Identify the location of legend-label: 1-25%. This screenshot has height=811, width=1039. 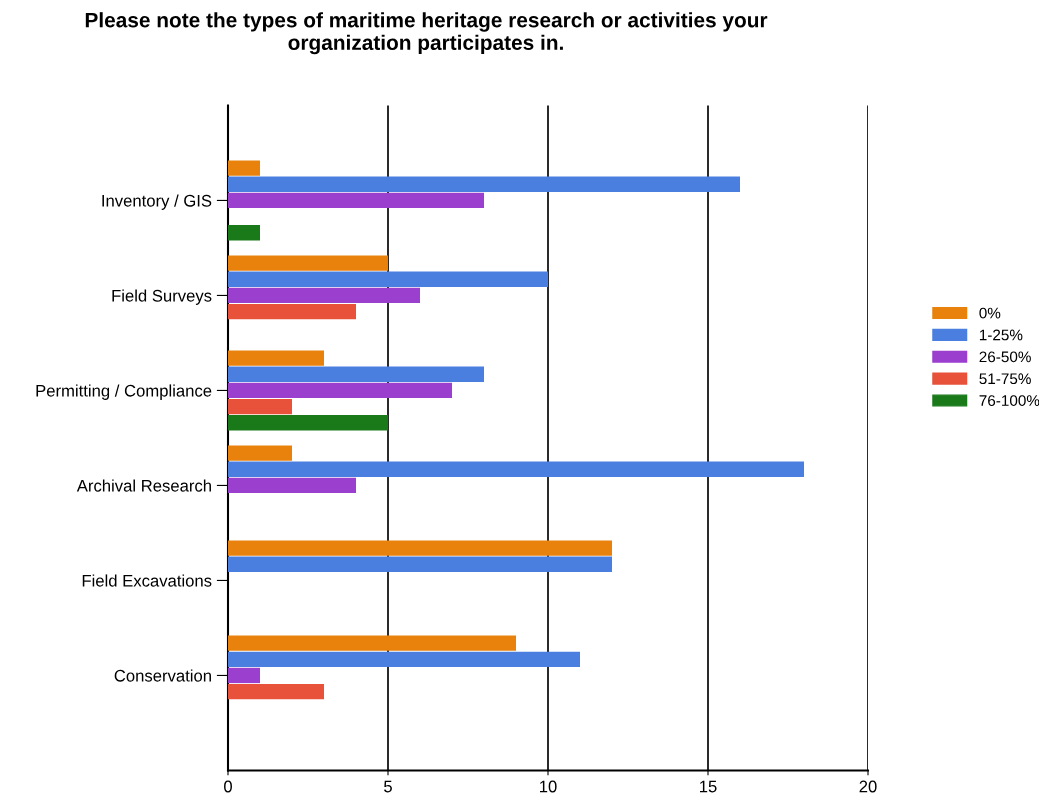
(1001, 335).